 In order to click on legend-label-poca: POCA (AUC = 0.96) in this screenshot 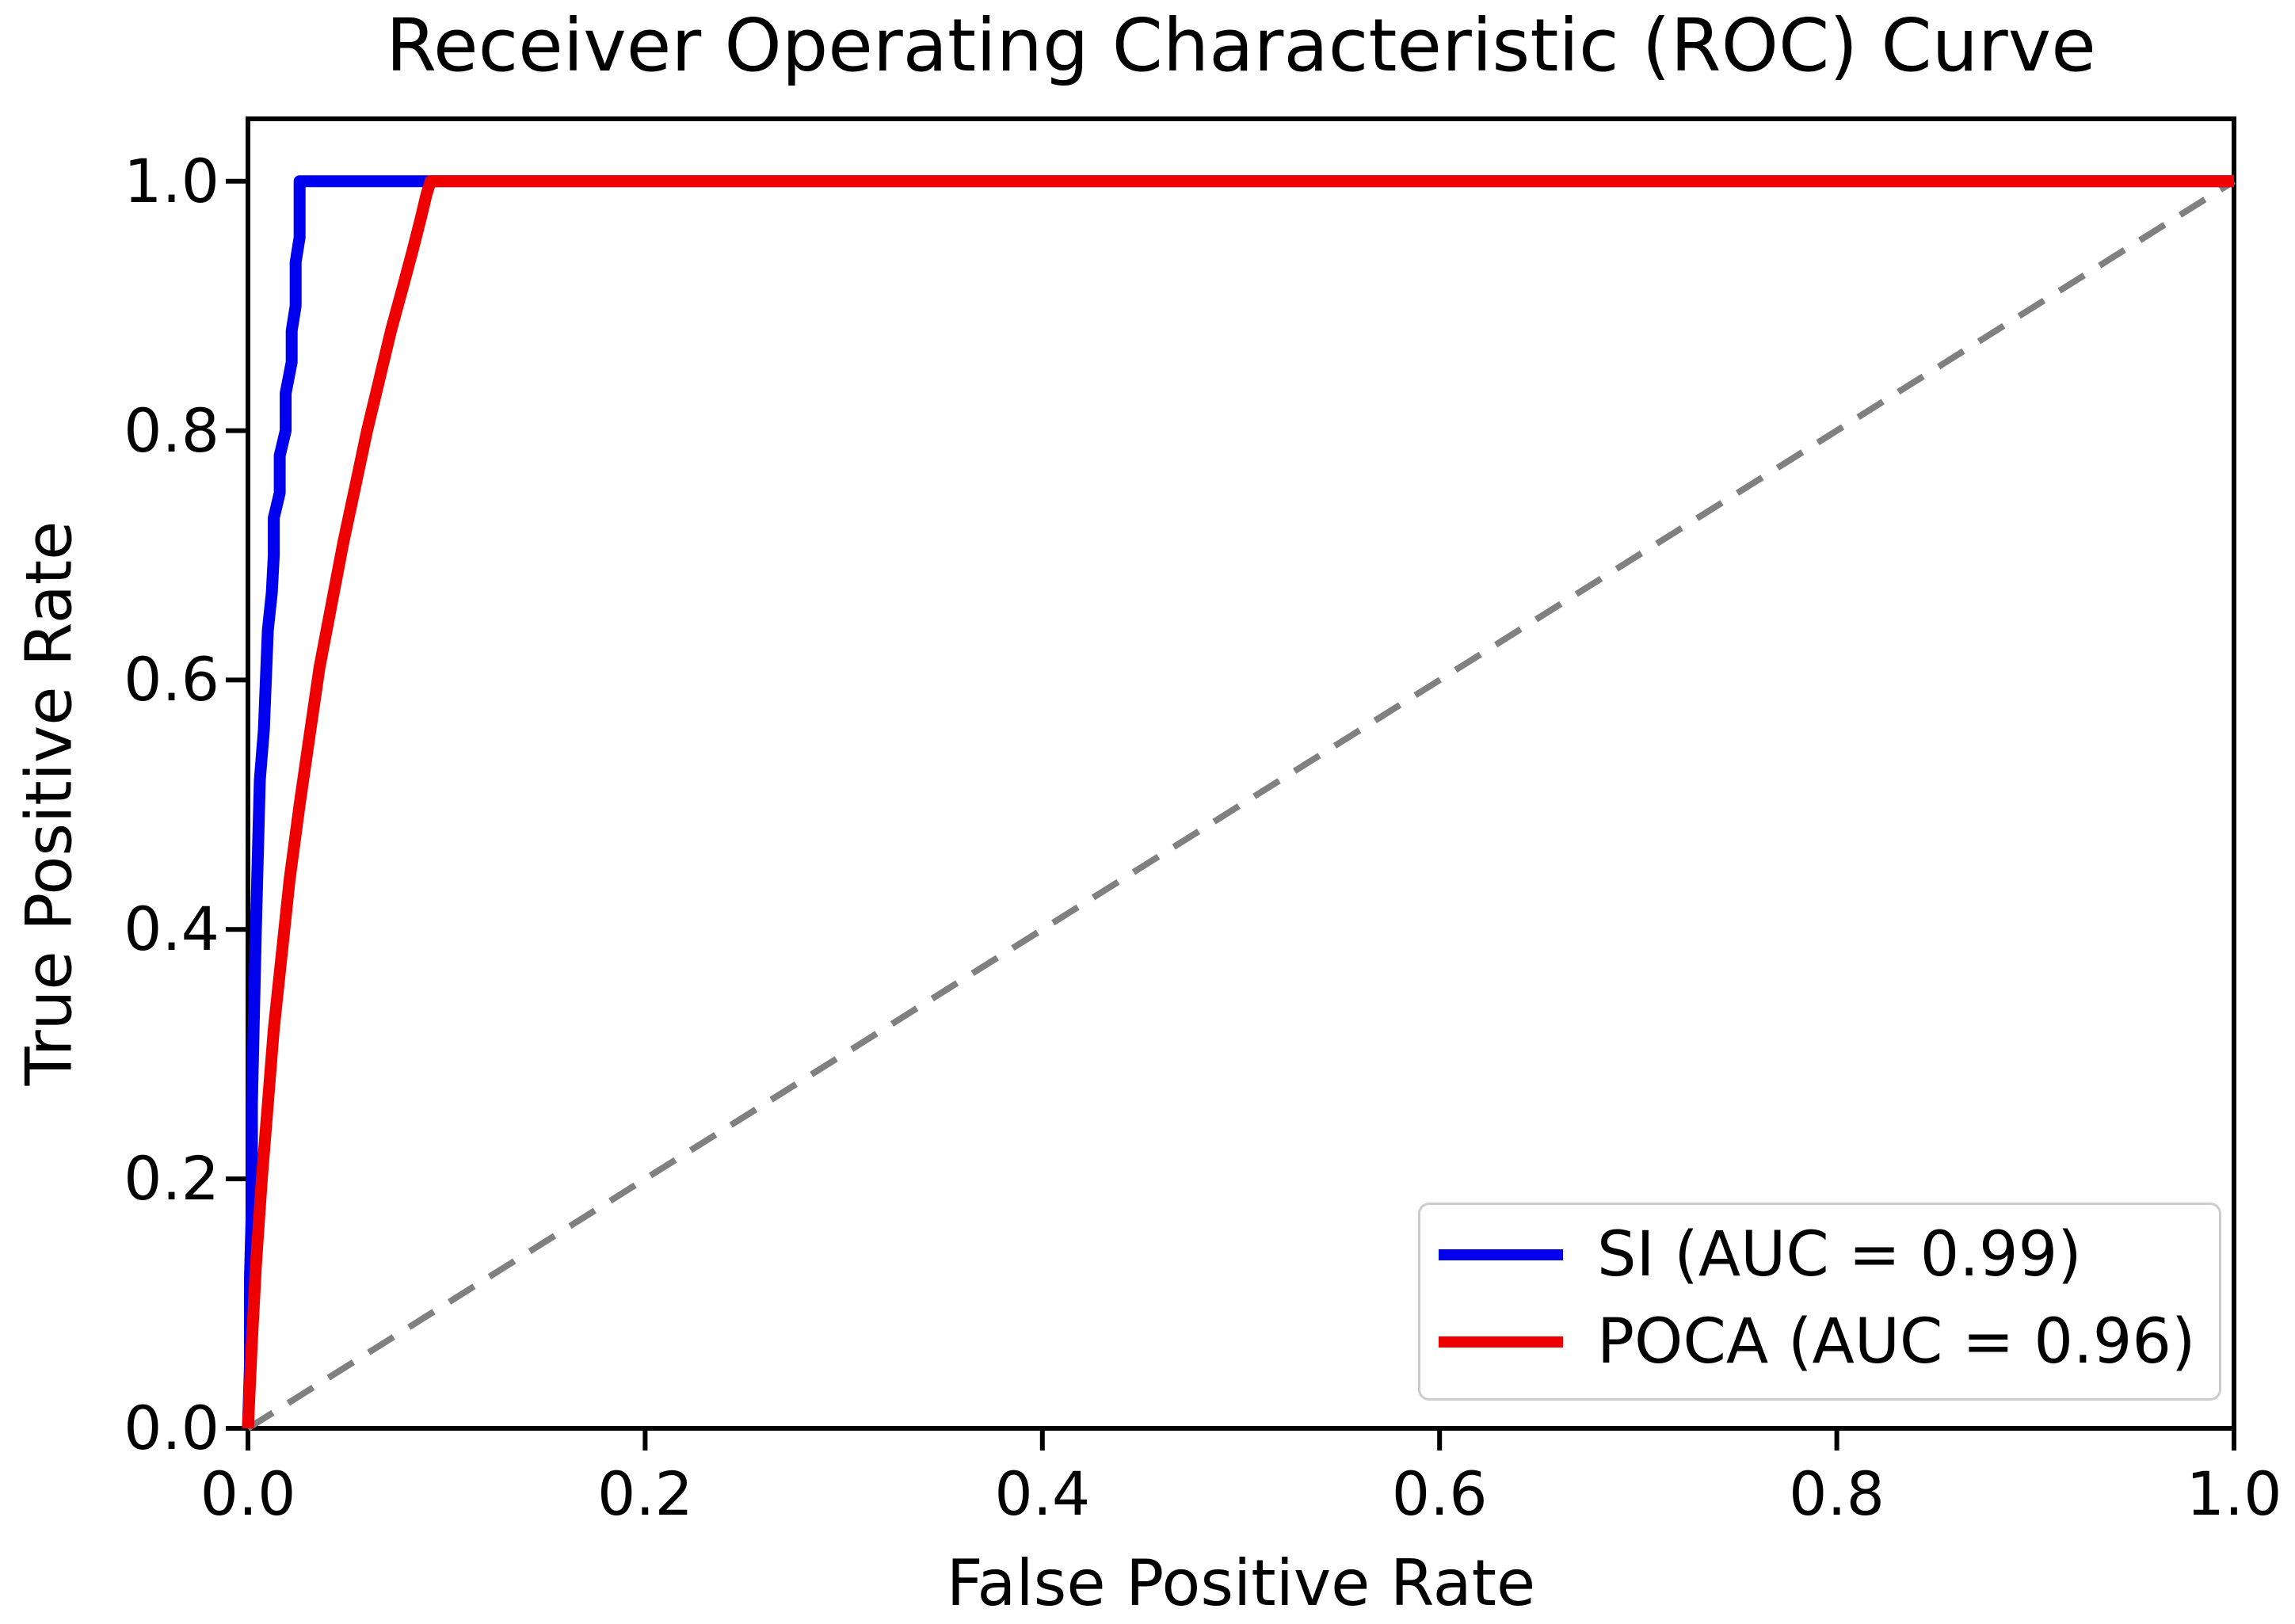, I will do `click(1896, 1342)`.